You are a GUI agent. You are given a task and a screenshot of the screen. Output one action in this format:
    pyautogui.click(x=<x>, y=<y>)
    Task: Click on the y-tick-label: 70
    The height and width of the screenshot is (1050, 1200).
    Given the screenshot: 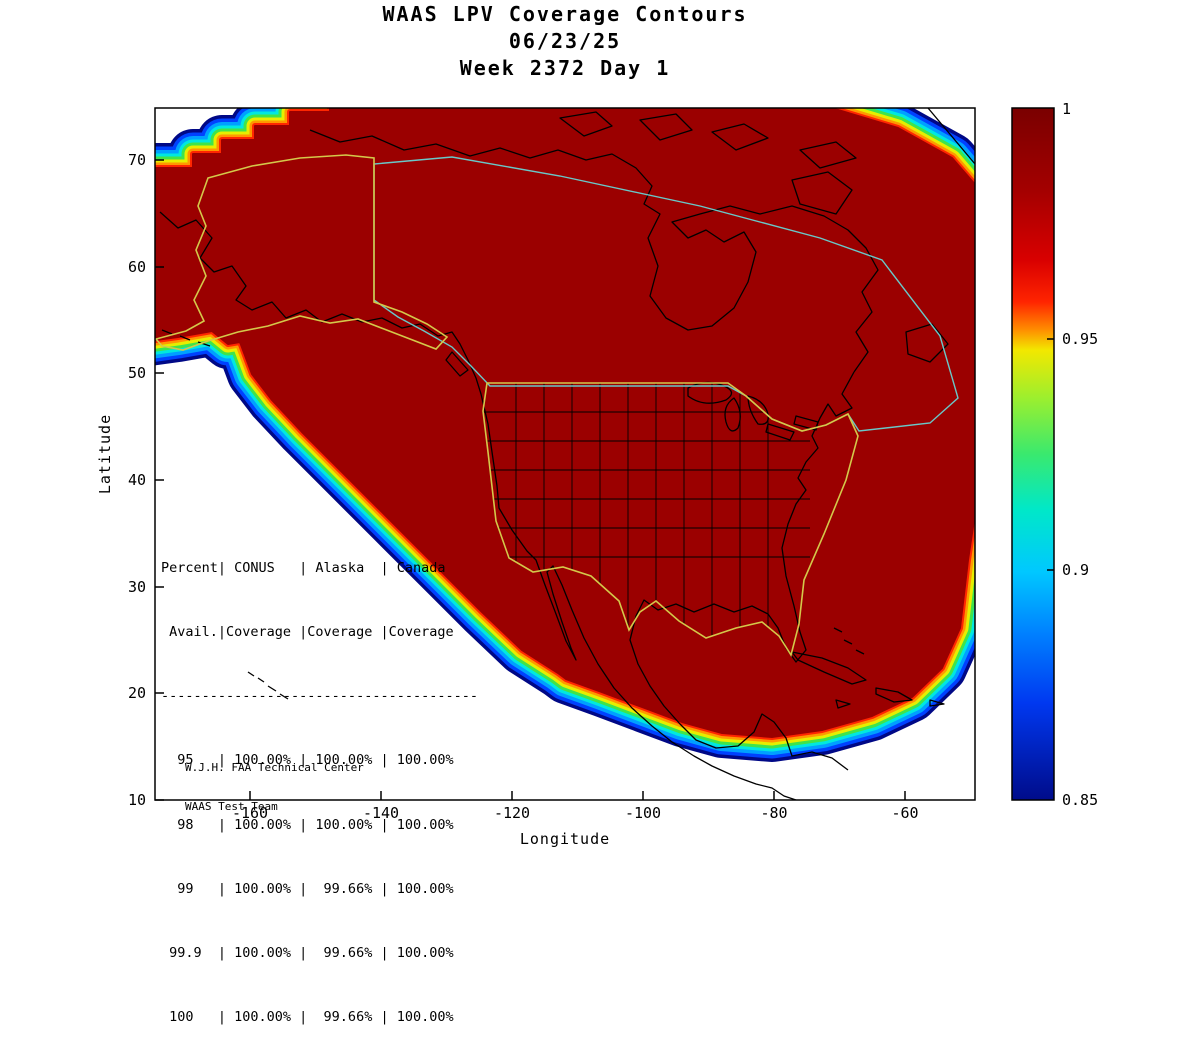 What is the action you would take?
    pyautogui.click(x=136, y=160)
    